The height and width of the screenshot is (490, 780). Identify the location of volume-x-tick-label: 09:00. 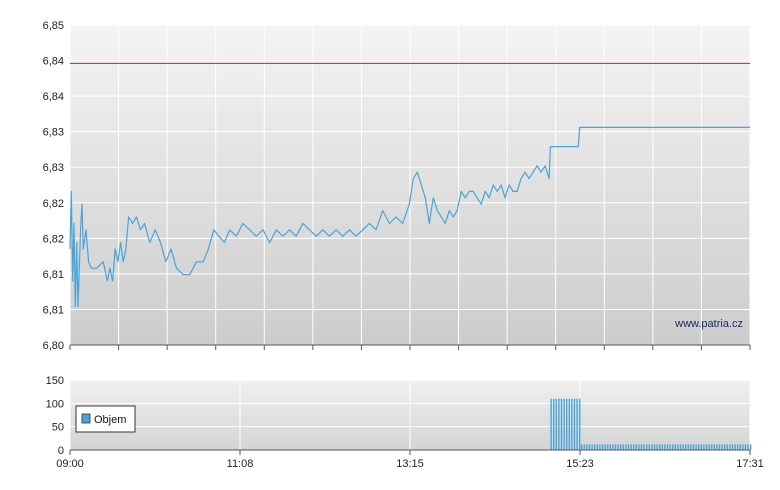
(70, 464).